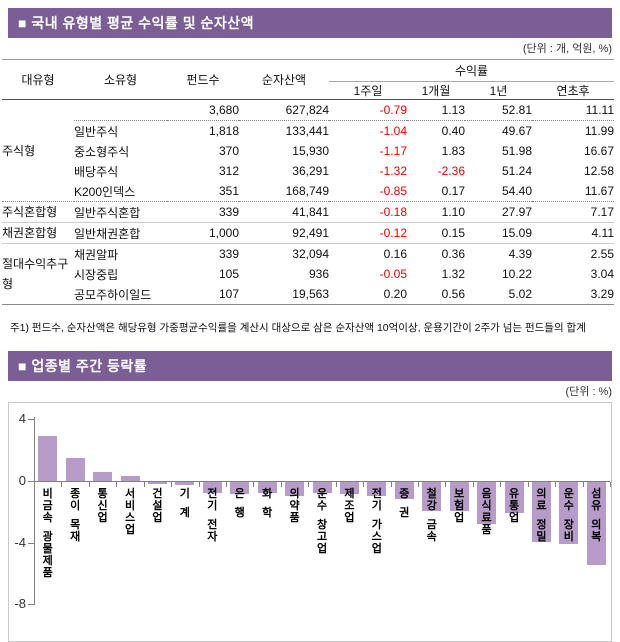 Image resolution: width=620 pixels, height=642 pixels. I want to click on cell-sub-type: K200인덱스, so click(120, 191).